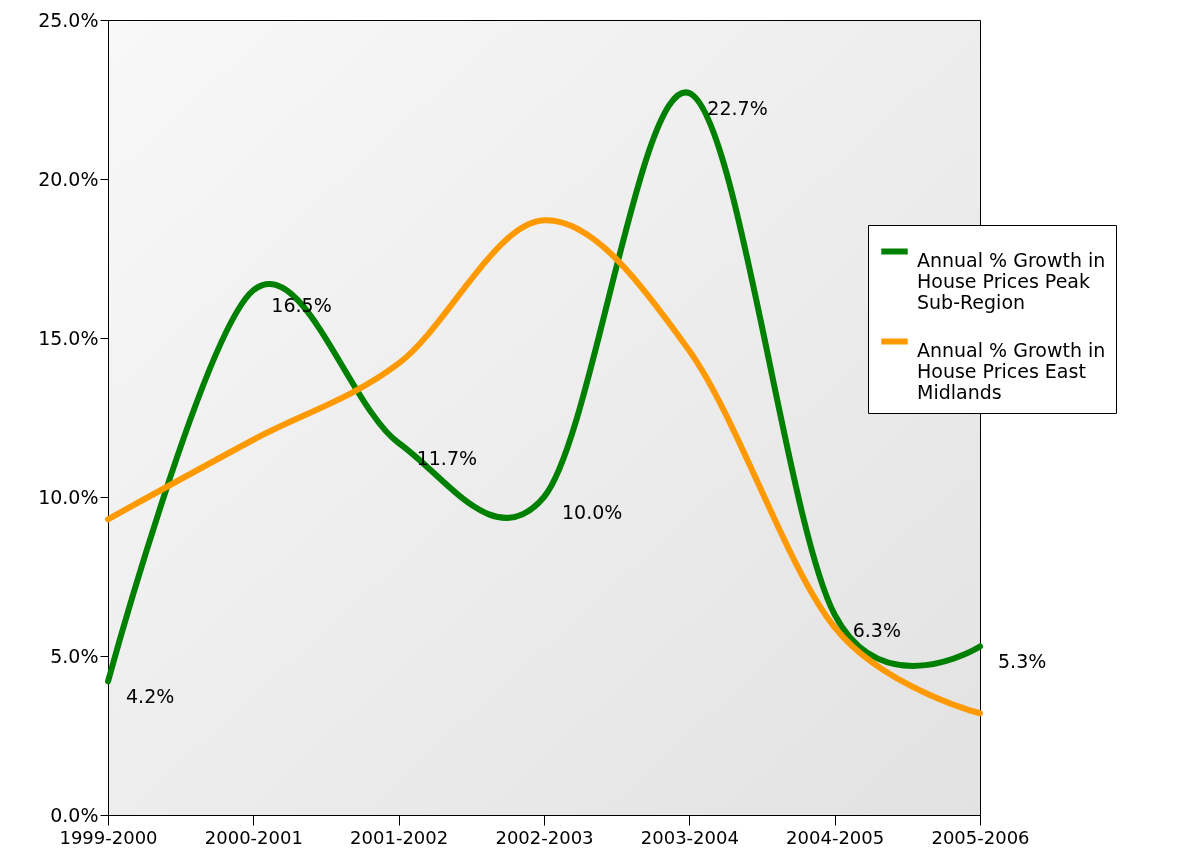 This screenshot has height=861, width=1190. What do you see at coordinates (68, 496) in the screenshot?
I see `y-tick-label: 10.0%` at bounding box center [68, 496].